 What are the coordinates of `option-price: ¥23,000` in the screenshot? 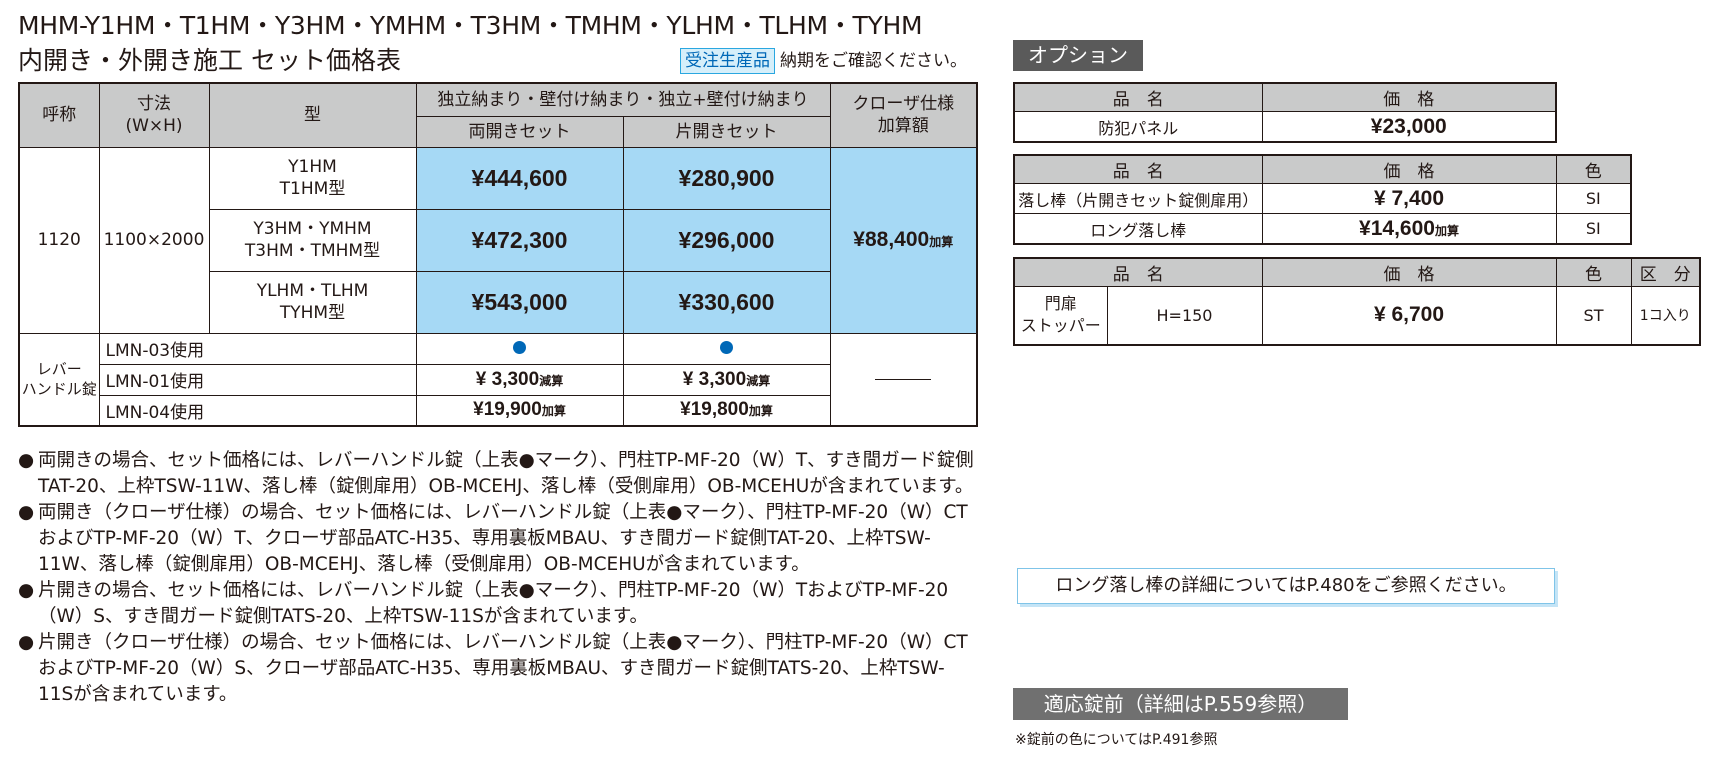 It's located at (1409, 127).